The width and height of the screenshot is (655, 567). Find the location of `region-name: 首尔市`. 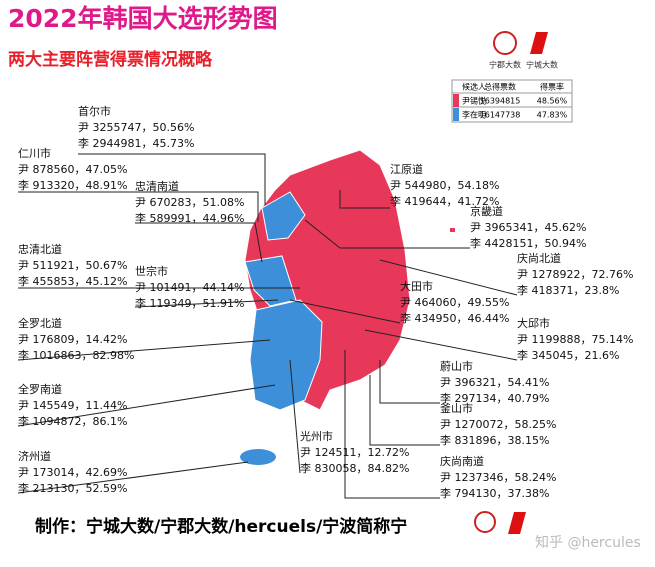

region-name: 首尔市 is located at coordinates (94, 111).